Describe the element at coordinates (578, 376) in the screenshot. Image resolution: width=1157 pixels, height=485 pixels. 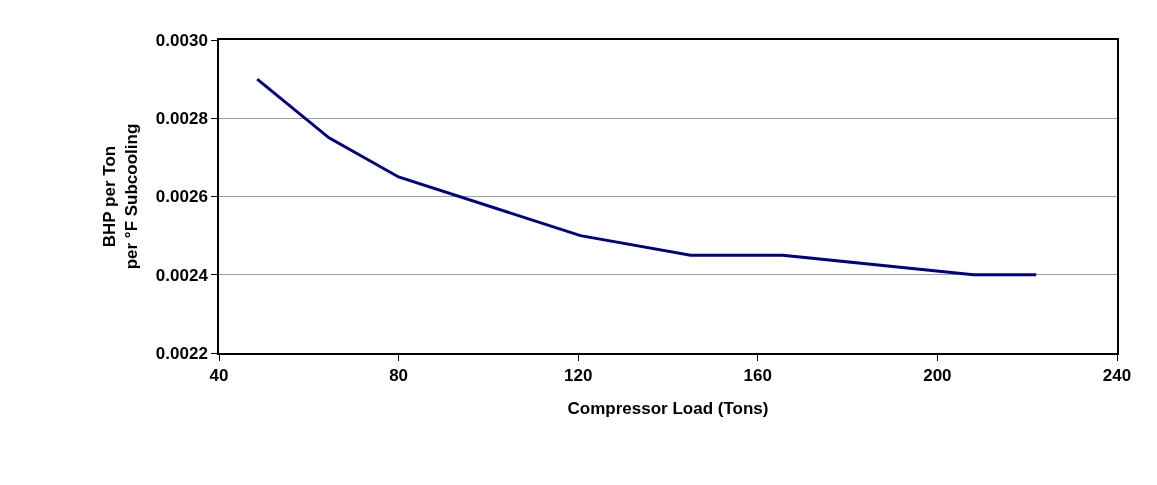
I see `x-tick-label: 120` at that location.